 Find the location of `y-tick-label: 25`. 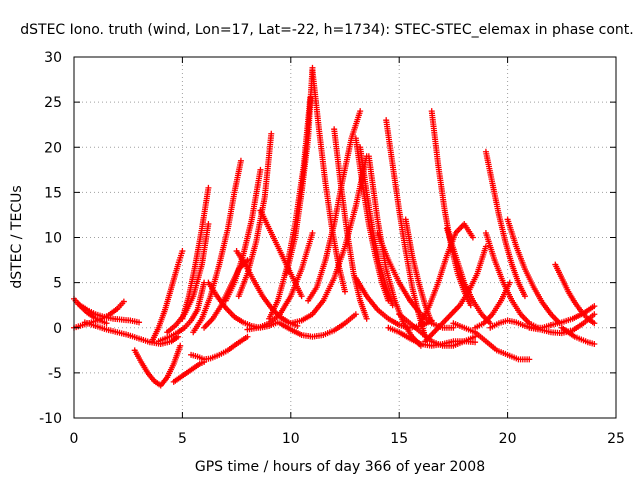

y-tick-label: 25 is located at coordinates (53, 103).